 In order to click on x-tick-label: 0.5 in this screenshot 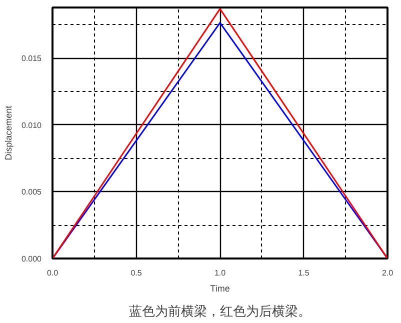, I will do `click(136, 273)`.